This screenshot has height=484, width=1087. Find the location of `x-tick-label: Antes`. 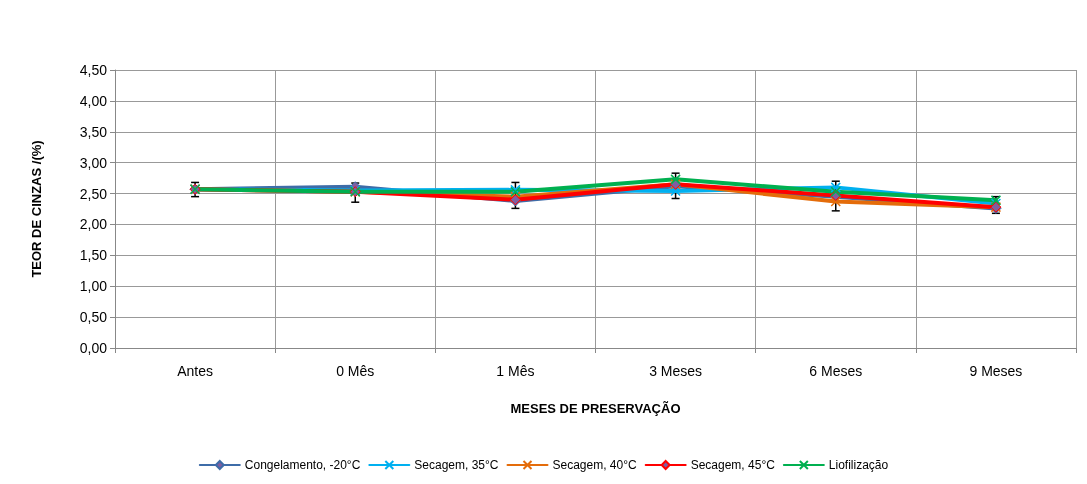

x-tick-label: Antes is located at coordinates (195, 371).